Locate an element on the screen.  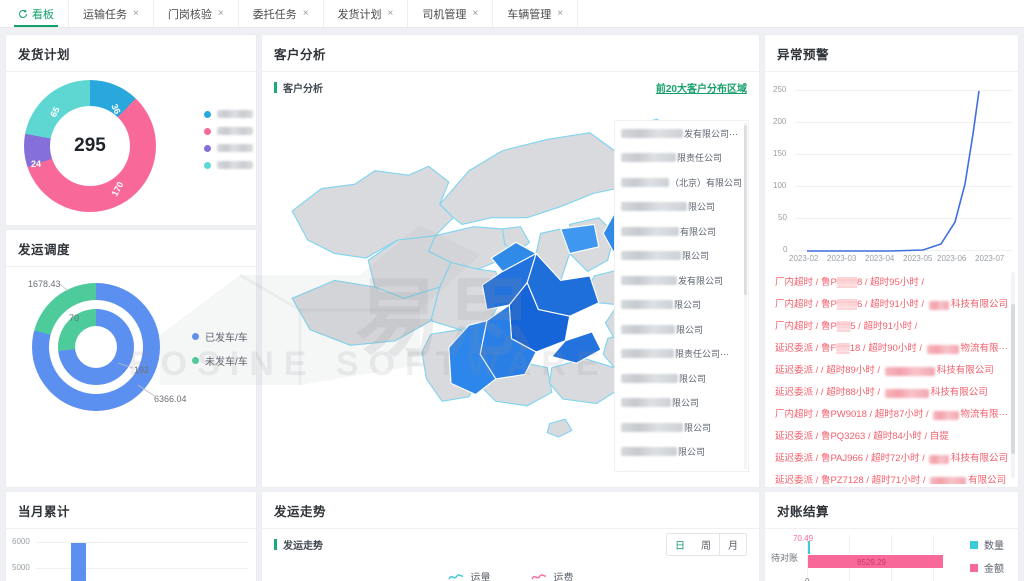
top20-customers-link: 前20大客户分布区域 is located at coordinates (701, 89).